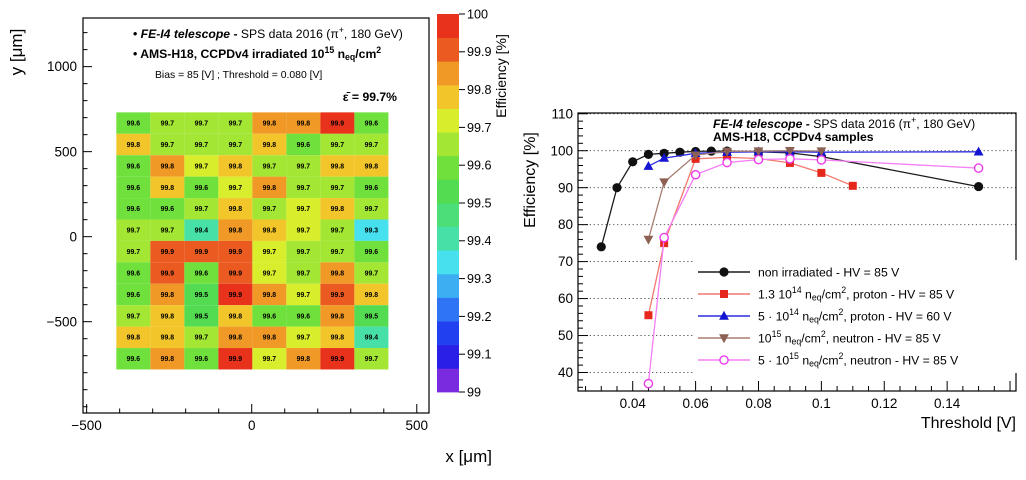  Describe the element at coordinates (695, 403) in the screenshot. I see `x-tick-label: 0.06` at that location.